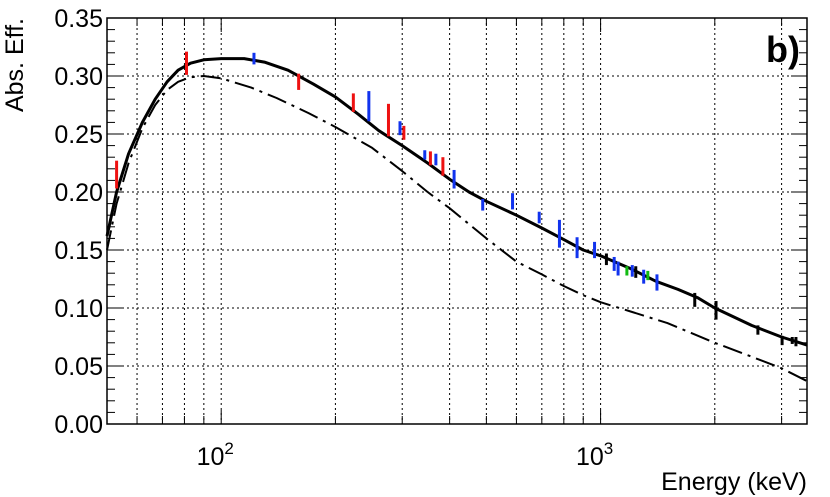 This screenshot has height=497, width=830. What do you see at coordinates (15, 65) in the screenshot?
I see `y-axis-title: Abs. Eff.` at bounding box center [15, 65].